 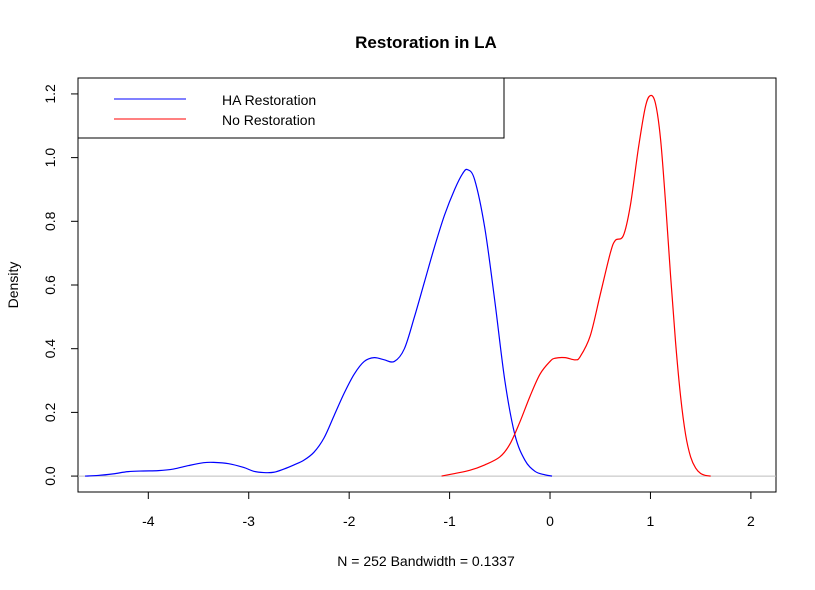 What do you see at coordinates (651, 521) in the screenshot?
I see `x-tick-label: 1` at bounding box center [651, 521].